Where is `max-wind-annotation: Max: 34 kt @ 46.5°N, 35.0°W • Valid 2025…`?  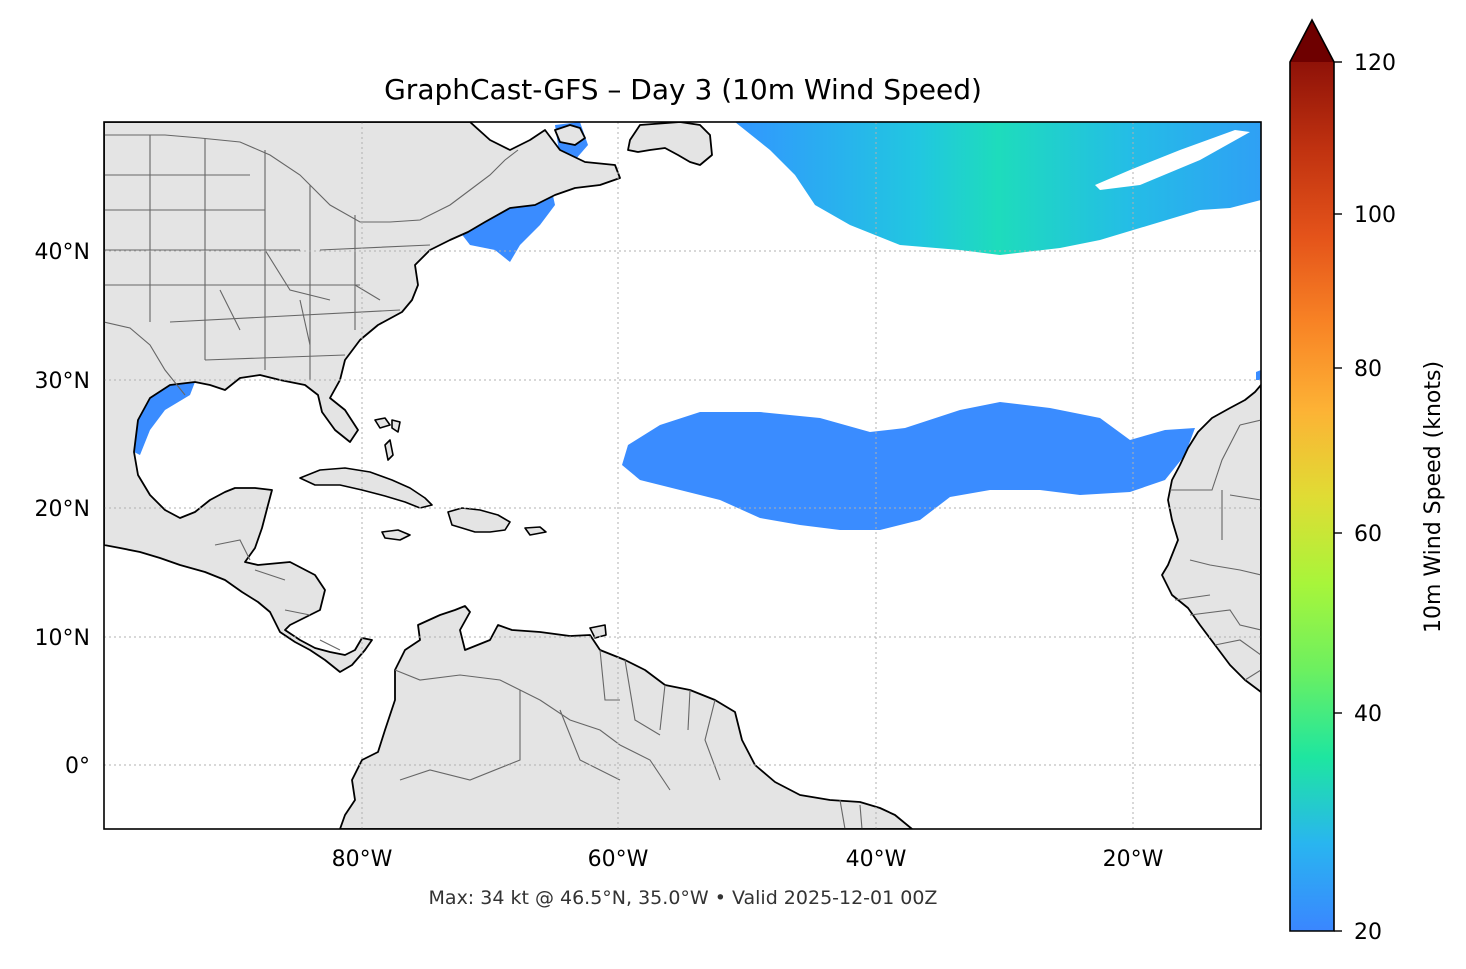
max-wind-annotation: Max: 34 kt @ 46.5°N, 35.0°W • Valid 2025… is located at coordinates (683, 898).